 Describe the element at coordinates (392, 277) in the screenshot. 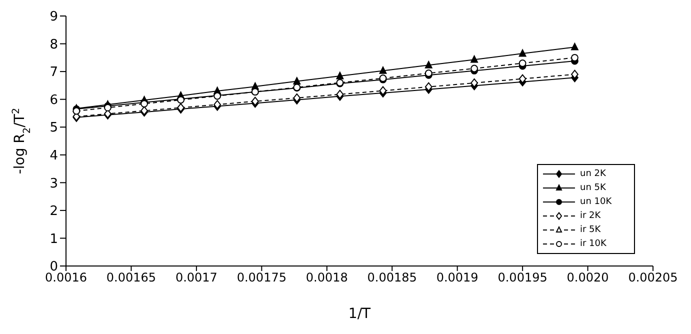

I see `x-tick-label: 0.00185` at that location.